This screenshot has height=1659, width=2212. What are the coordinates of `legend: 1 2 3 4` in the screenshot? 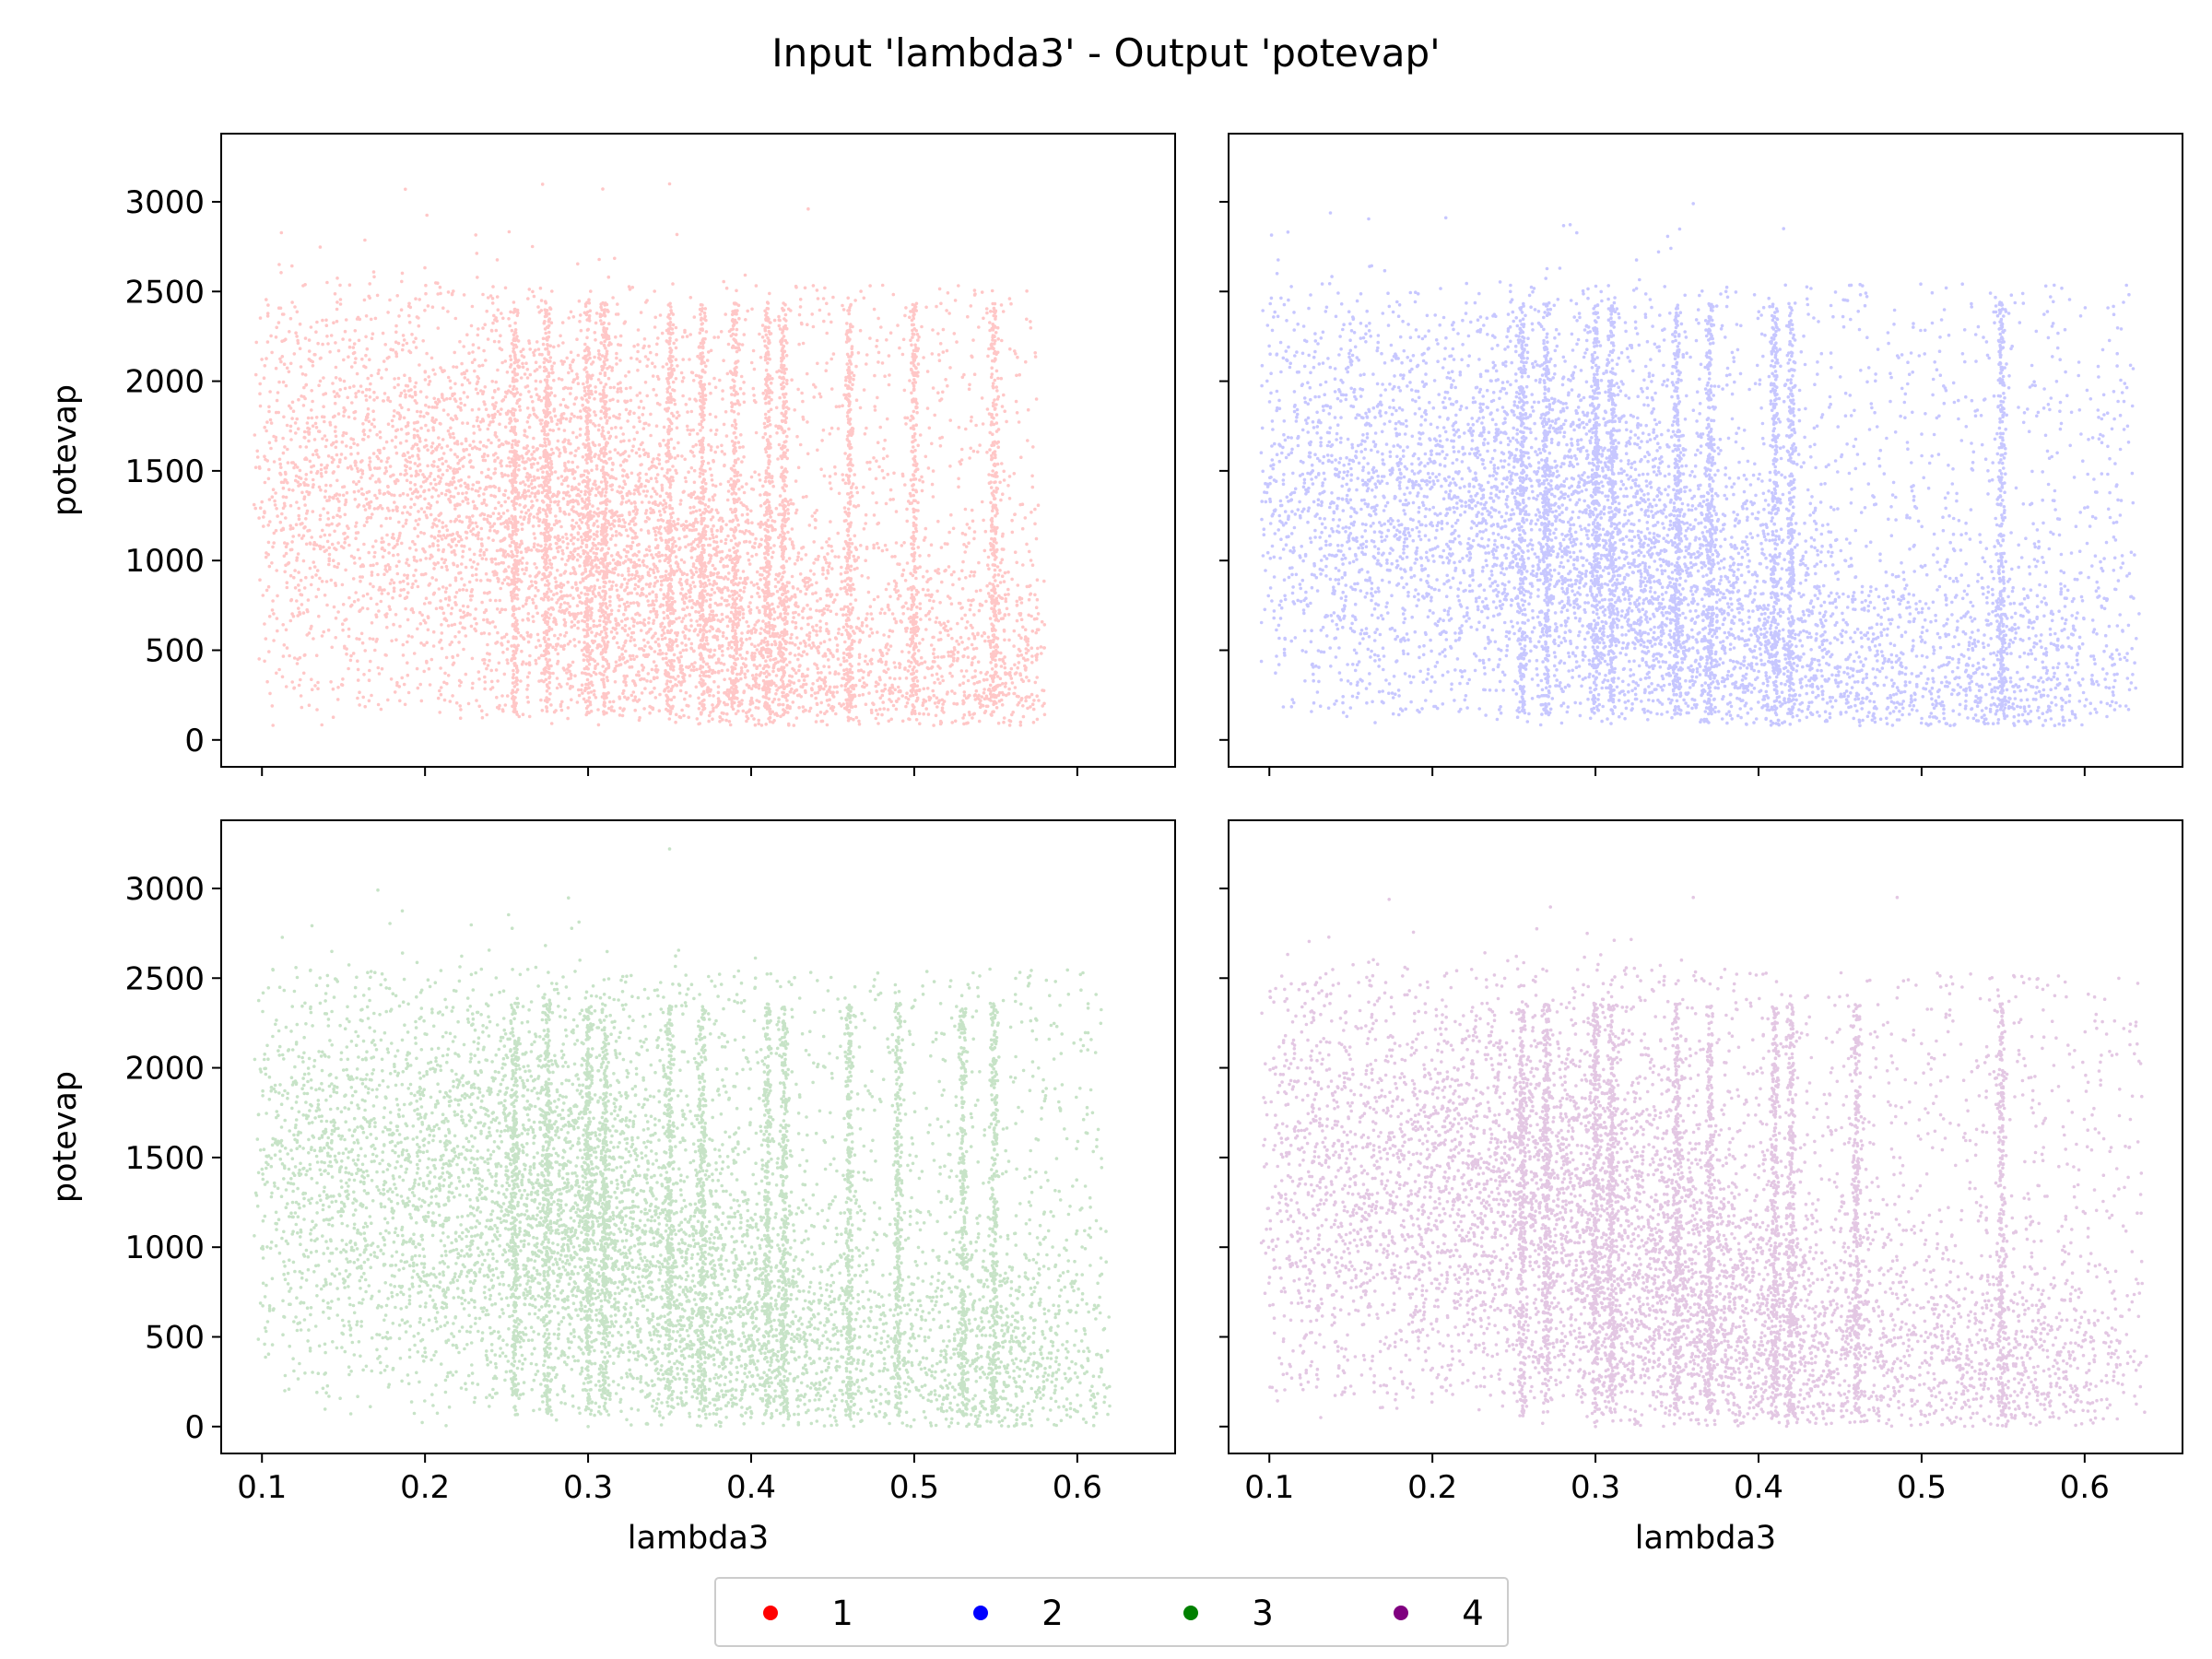 It's located at (1111, 1612).